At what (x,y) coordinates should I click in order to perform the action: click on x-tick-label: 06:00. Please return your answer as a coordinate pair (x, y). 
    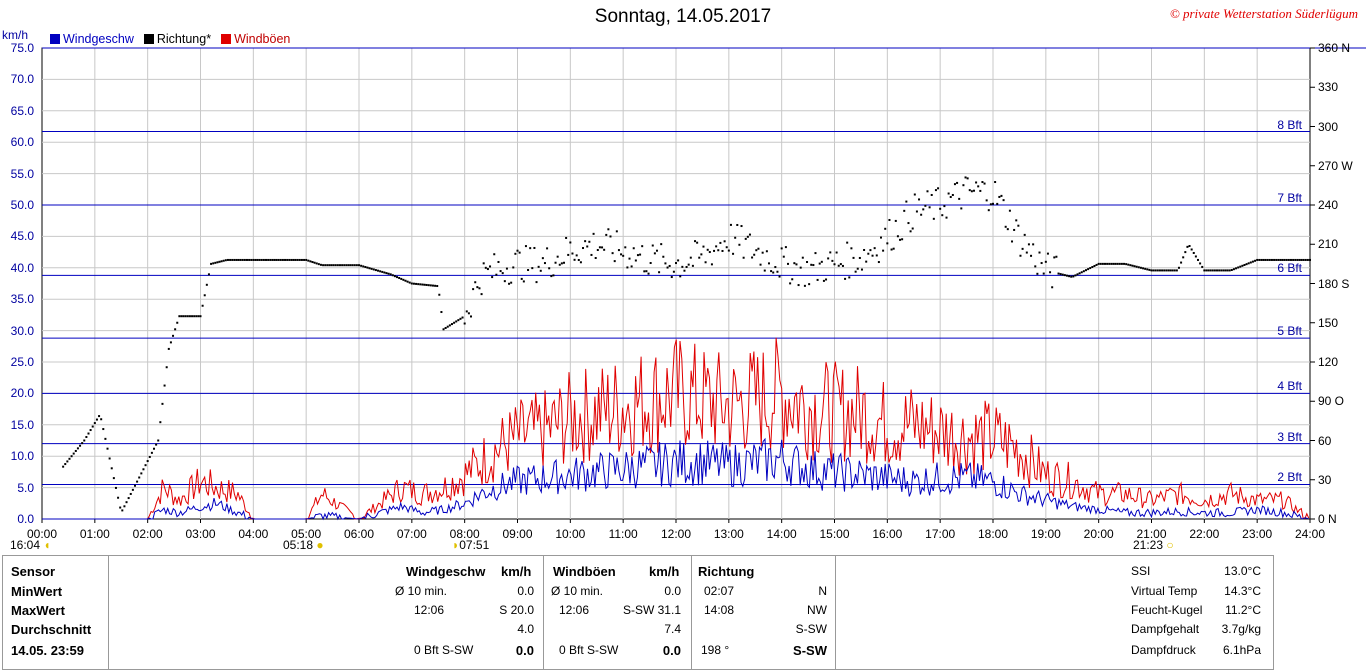
    Looking at the image, I should click on (359, 534).